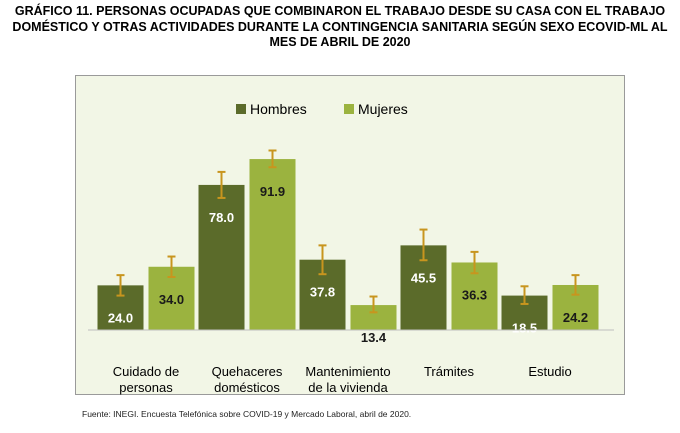 This screenshot has width=680, height=433. What do you see at coordinates (247, 387) in the screenshot?
I see `category-label-1-1: domésticos` at bounding box center [247, 387].